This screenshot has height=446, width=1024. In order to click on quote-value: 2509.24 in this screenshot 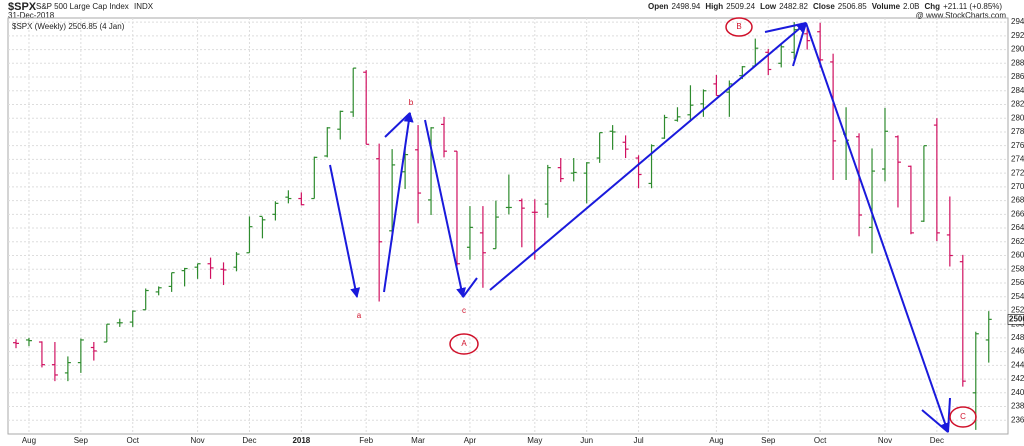, I will do `click(740, 6)`.